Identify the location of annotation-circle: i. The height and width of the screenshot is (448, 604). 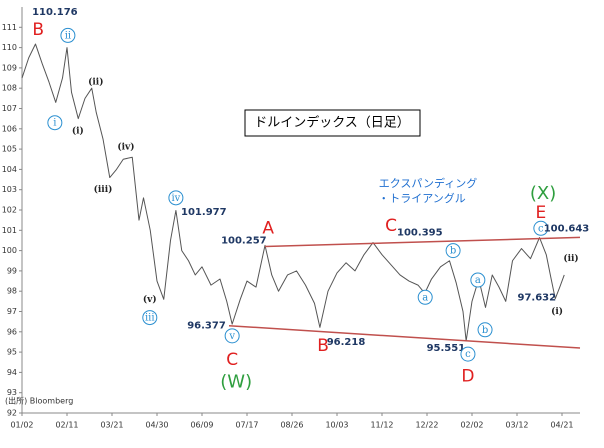
(54, 123).